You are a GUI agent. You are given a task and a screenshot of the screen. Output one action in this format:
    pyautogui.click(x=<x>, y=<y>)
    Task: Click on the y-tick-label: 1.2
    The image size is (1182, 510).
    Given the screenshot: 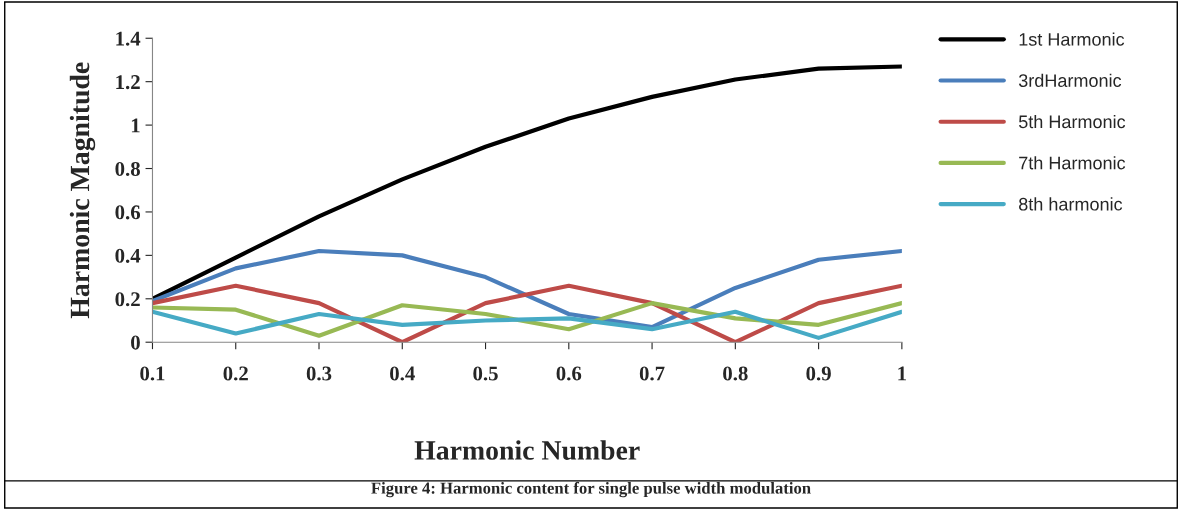 What is the action you would take?
    pyautogui.click(x=128, y=82)
    